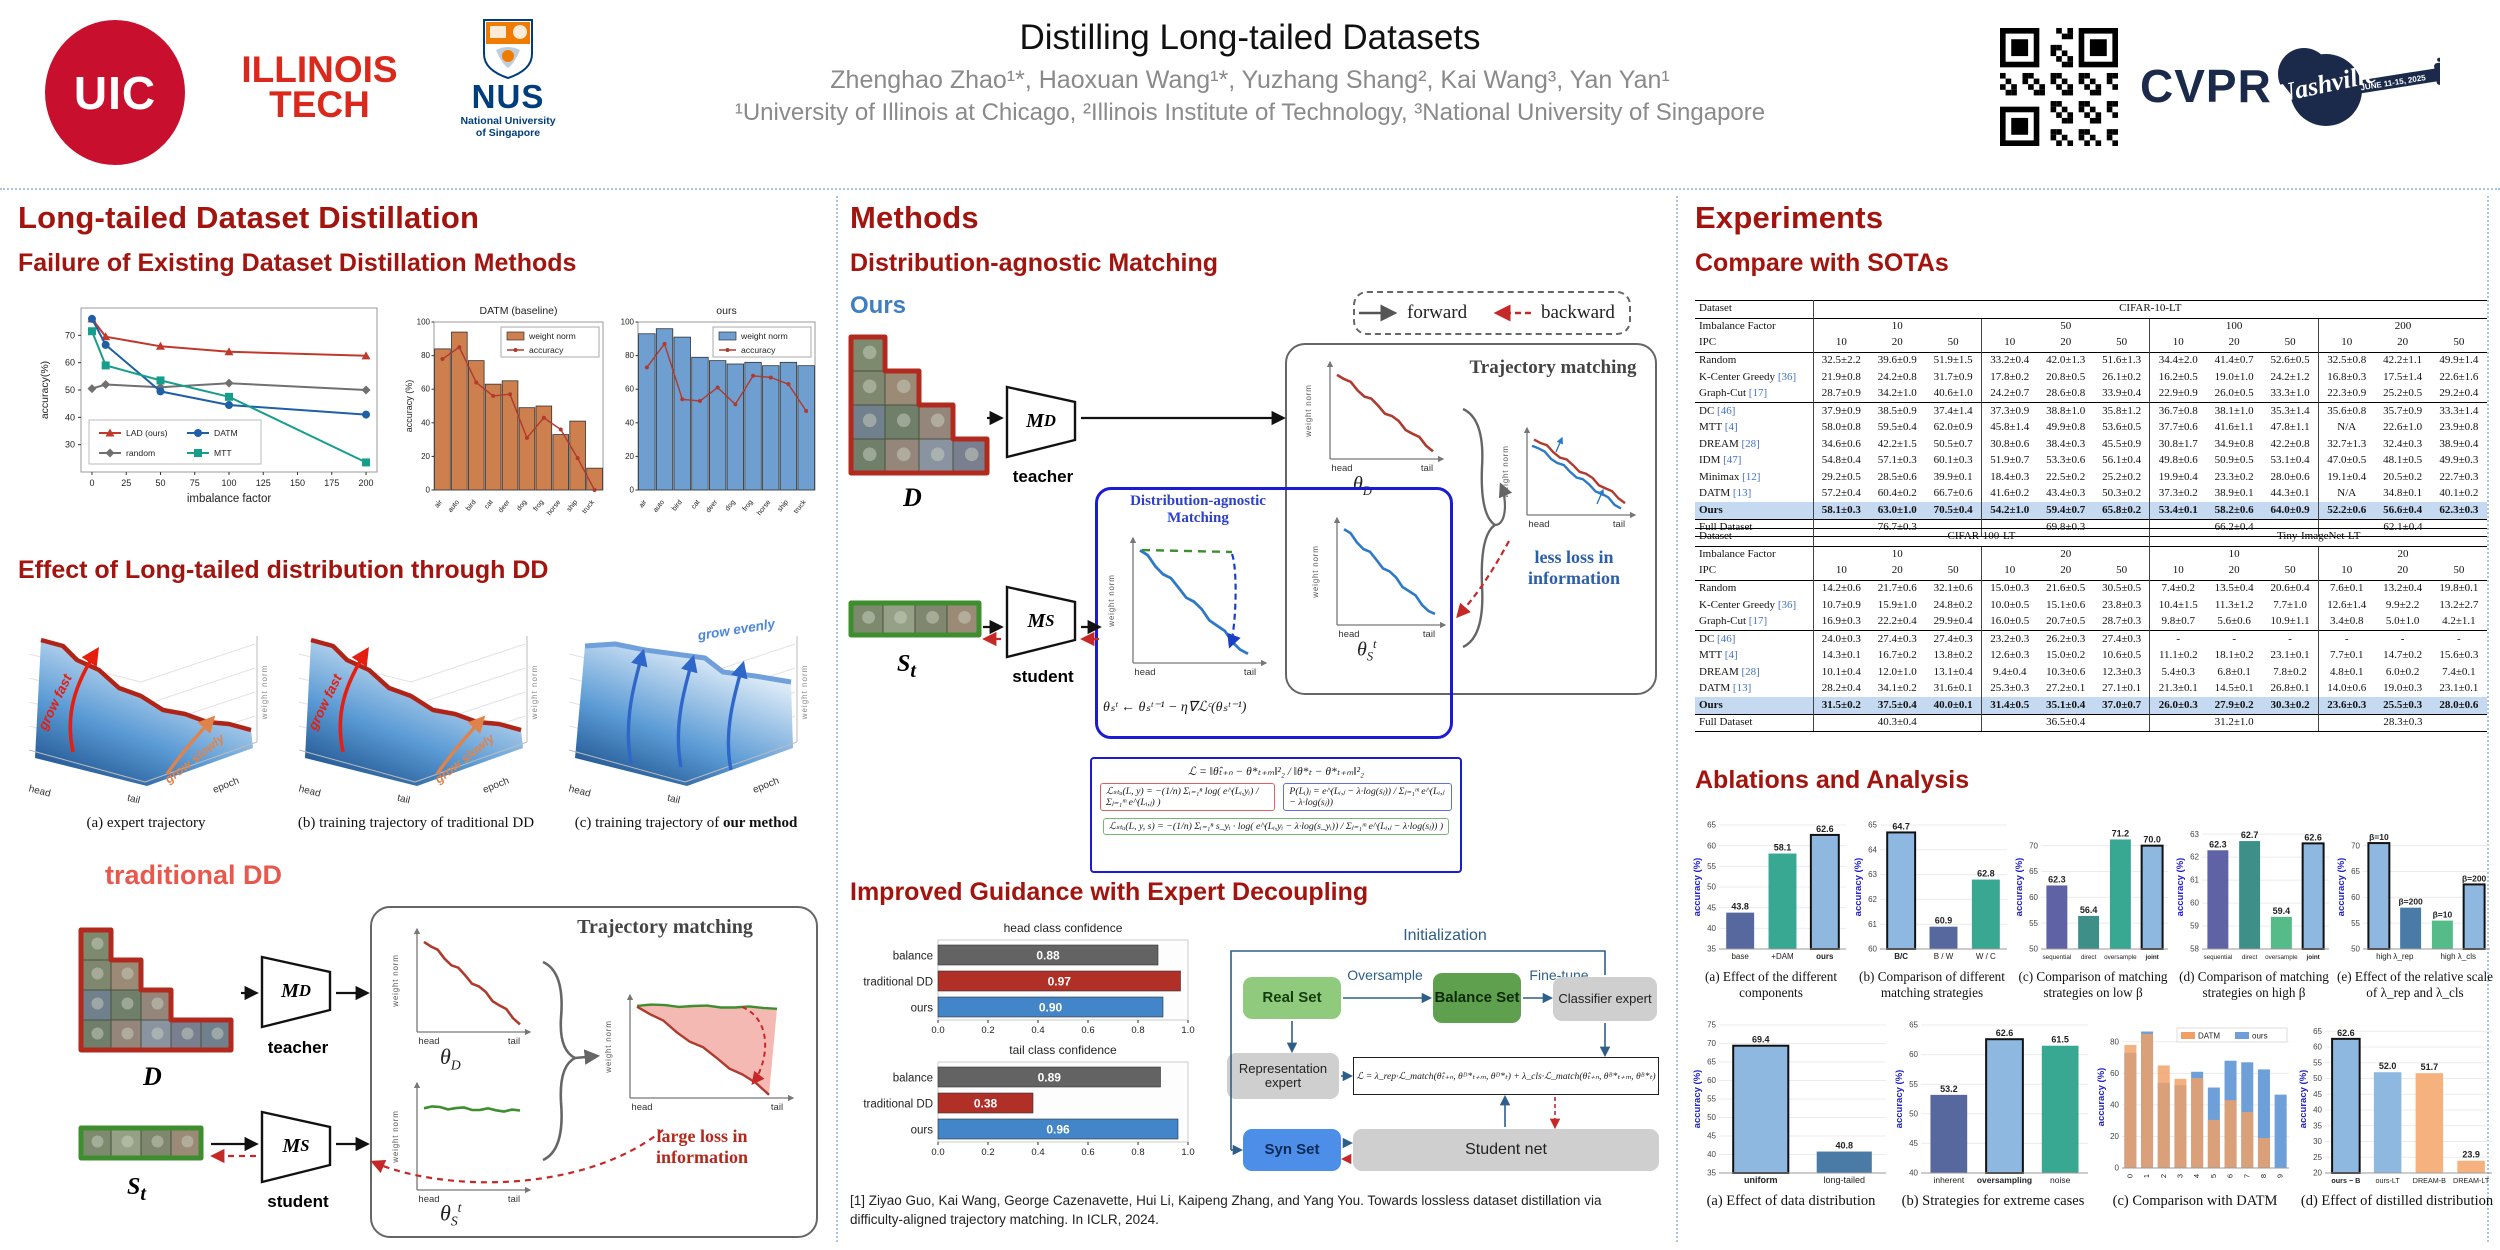 The height and width of the screenshot is (1250, 2500). What do you see at coordinates (2346, 411) in the screenshot?
I see `result-cell: 35.6±0.8` at bounding box center [2346, 411].